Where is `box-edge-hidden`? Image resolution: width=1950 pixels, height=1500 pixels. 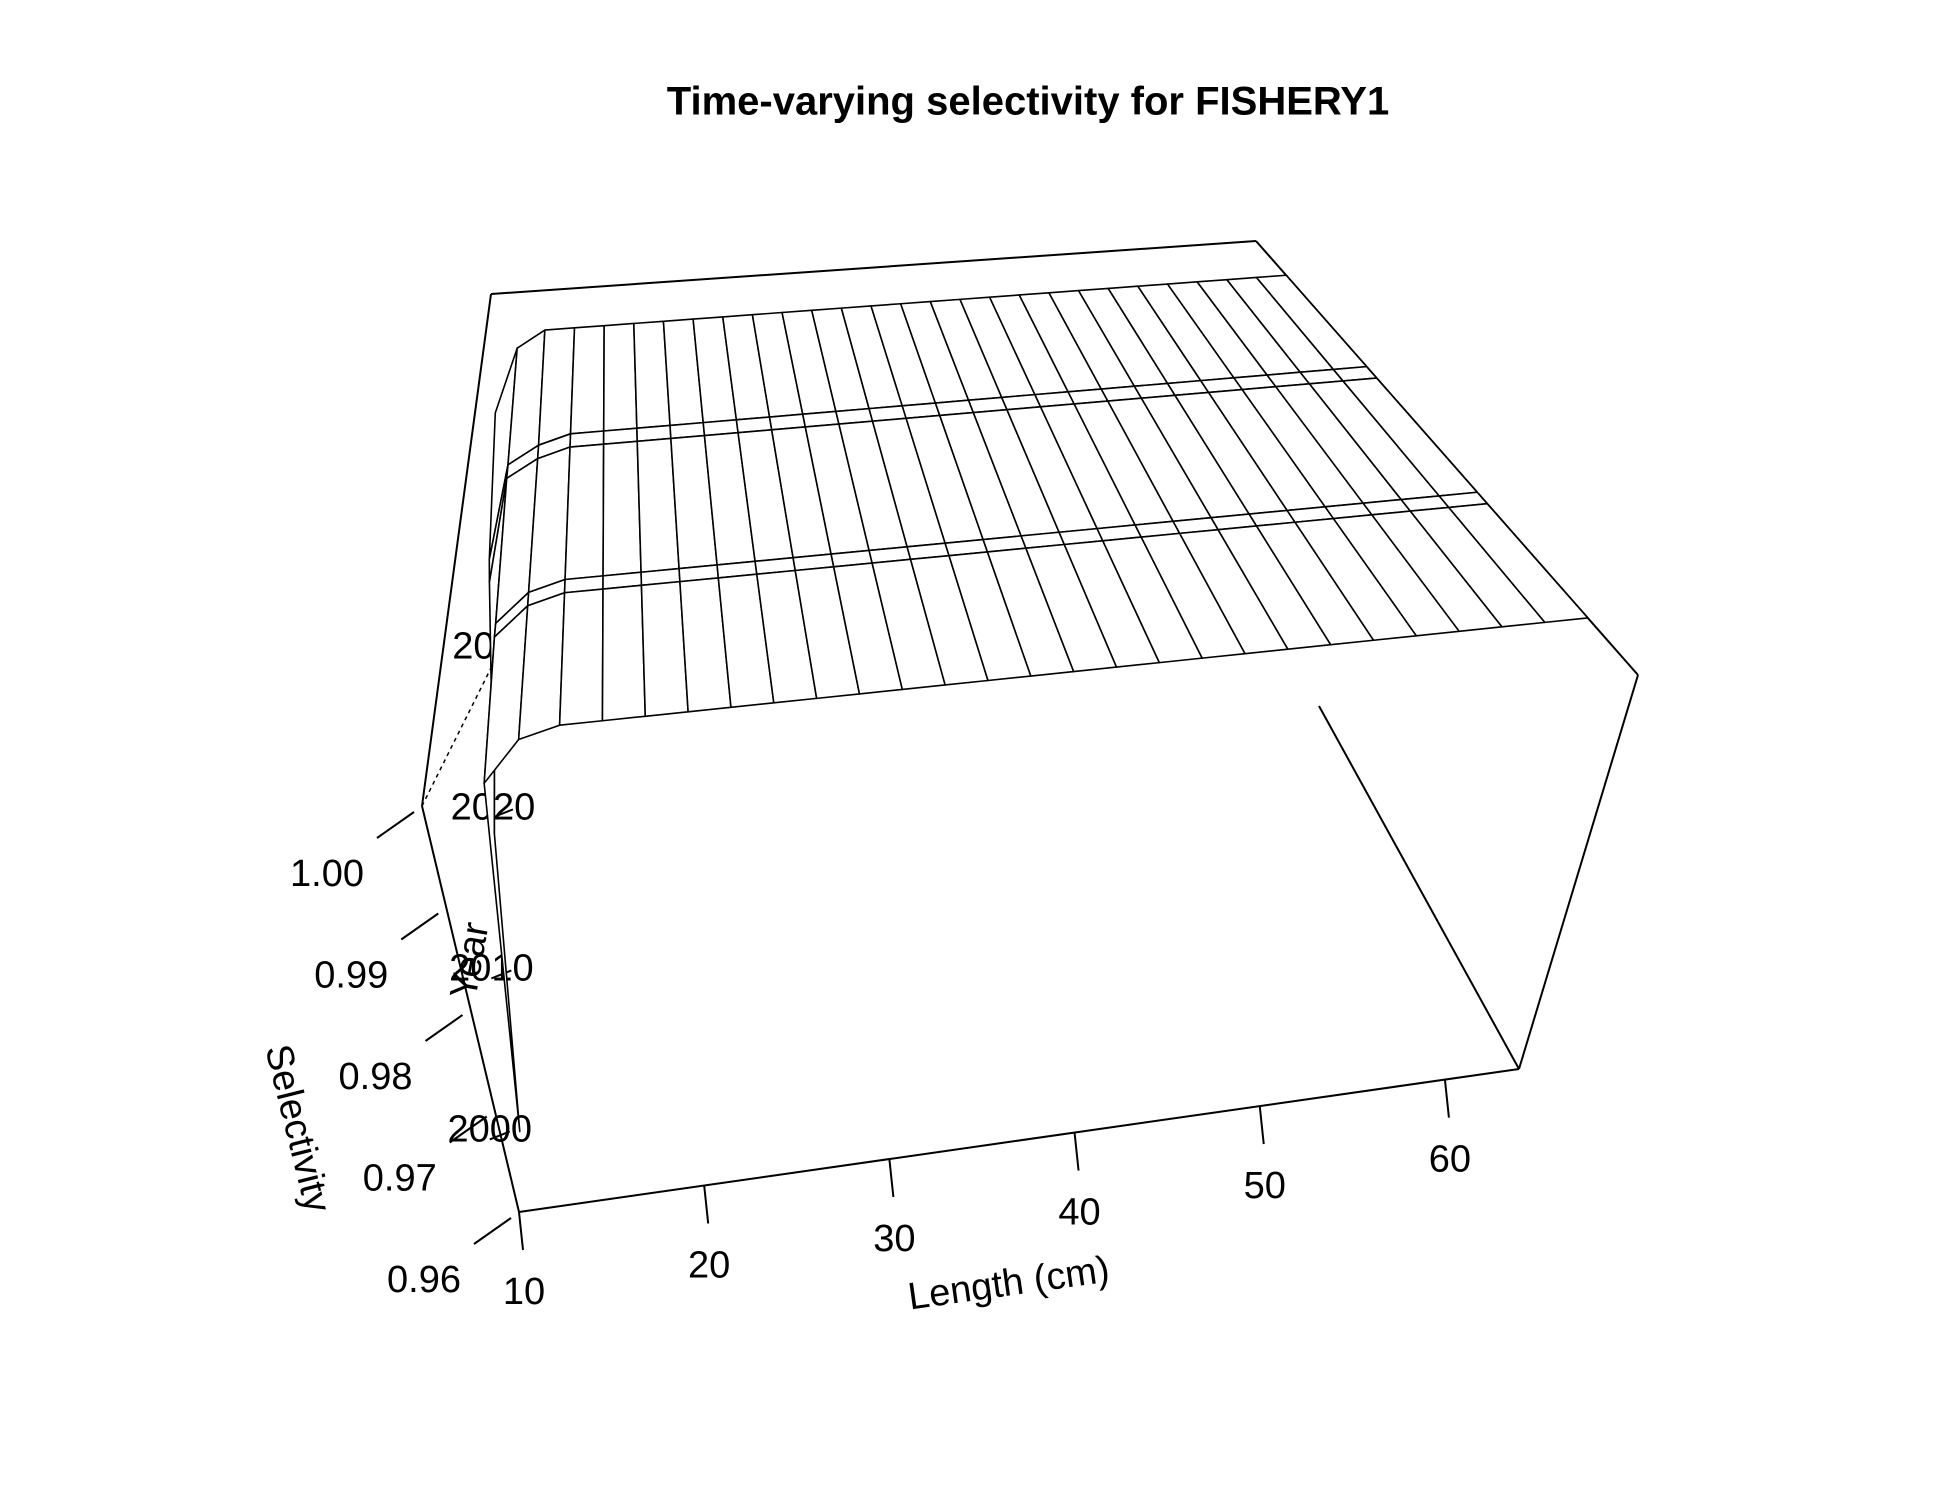
box-edge-hidden is located at coordinates (473, 703).